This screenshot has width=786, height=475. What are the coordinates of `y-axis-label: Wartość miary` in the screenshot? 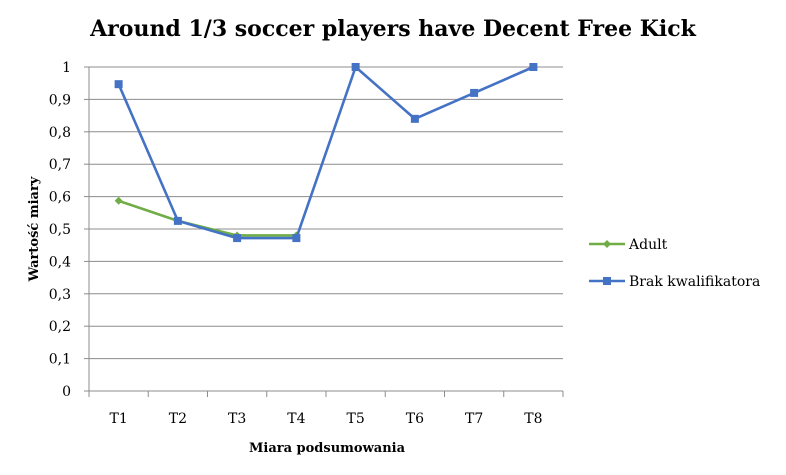 It's located at (34, 229).